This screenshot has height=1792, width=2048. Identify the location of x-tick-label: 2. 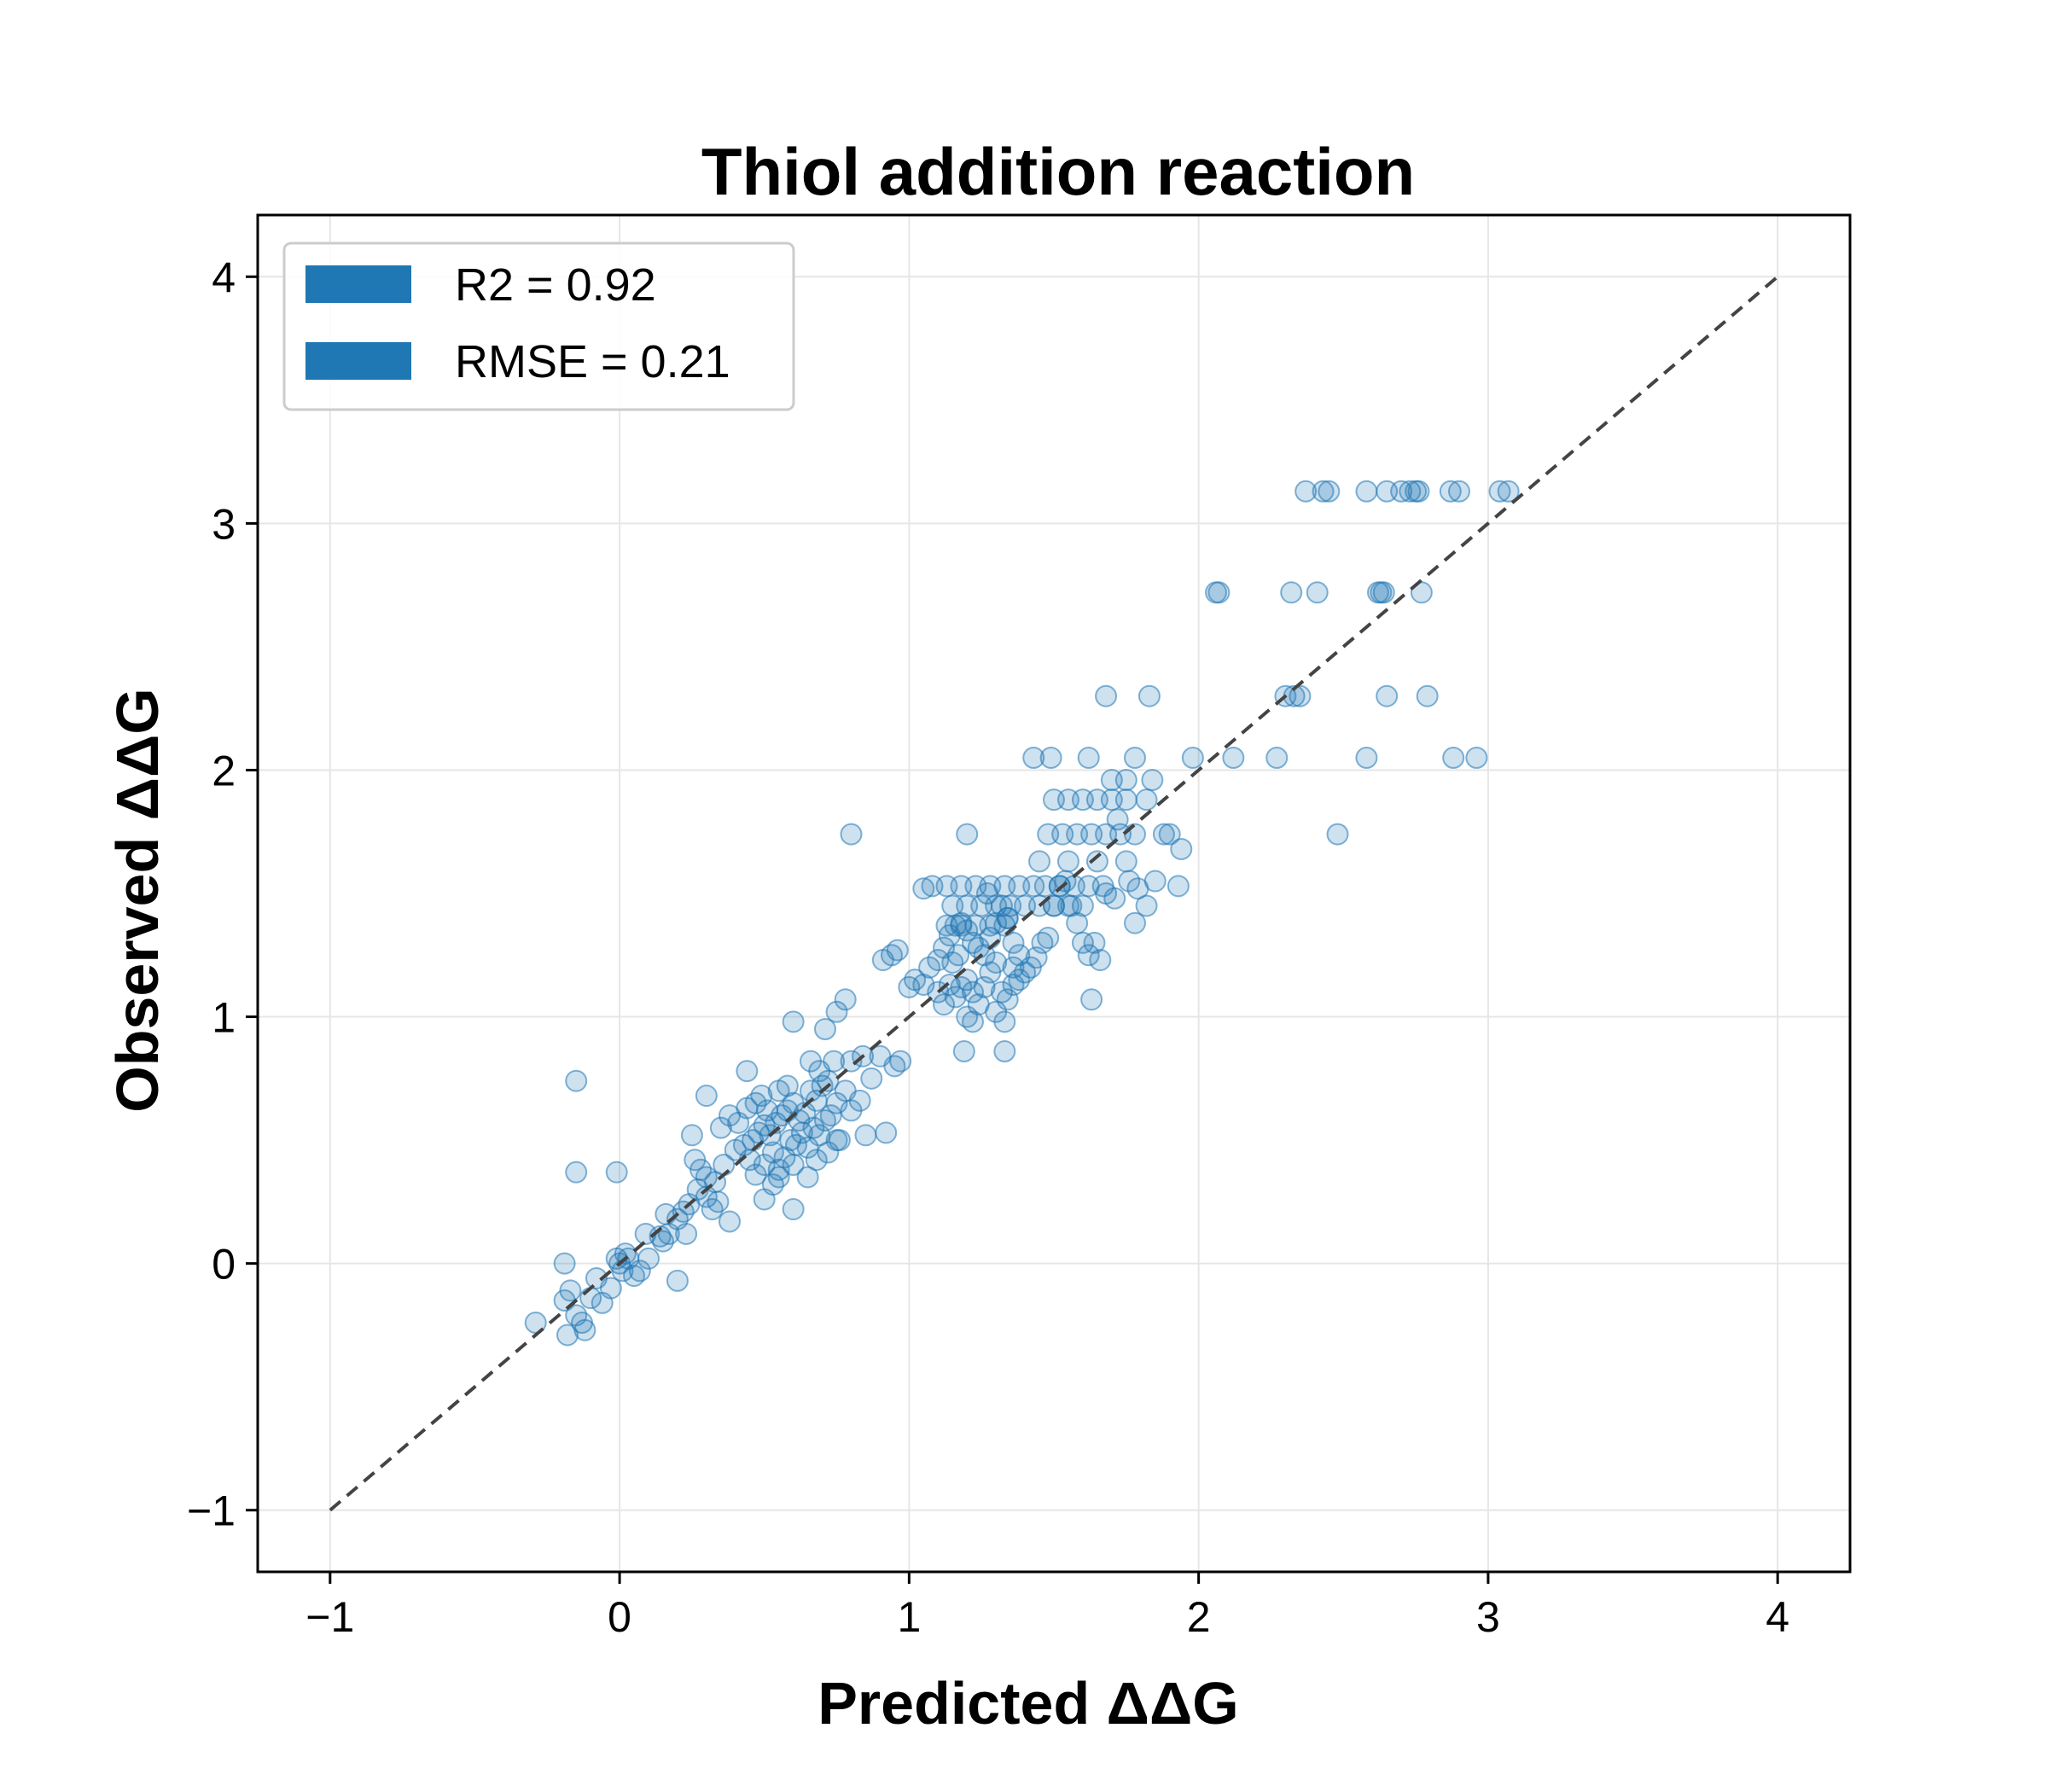
(1199, 1617).